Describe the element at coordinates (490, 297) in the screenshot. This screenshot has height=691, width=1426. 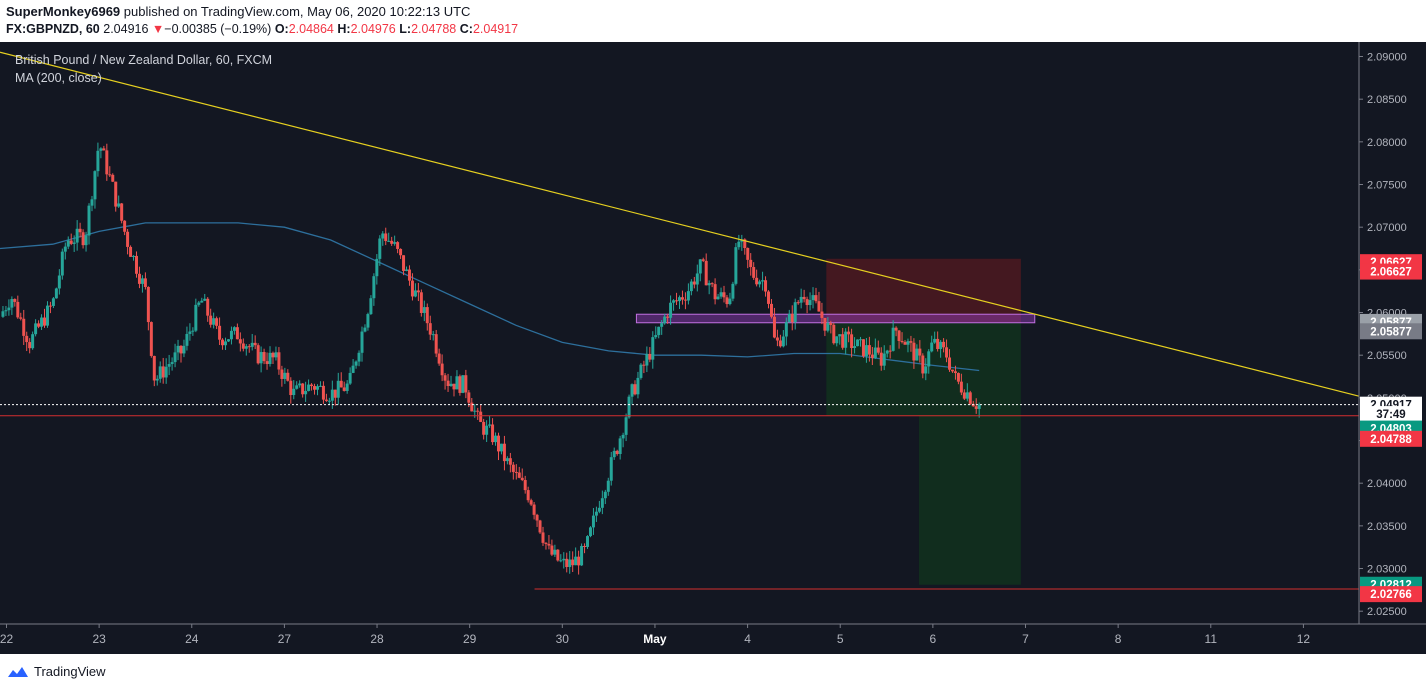
I see `ma-200-line` at that location.